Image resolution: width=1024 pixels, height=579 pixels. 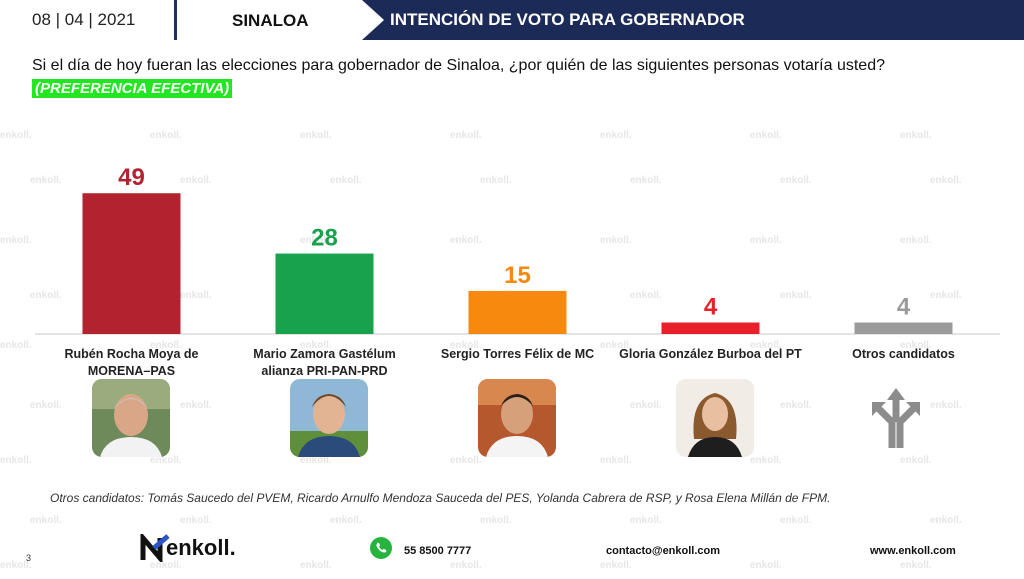 What do you see at coordinates (131, 371) in the screenshot?
I see `category-label: MORENA–PAS` at bounding box center [131, 371].